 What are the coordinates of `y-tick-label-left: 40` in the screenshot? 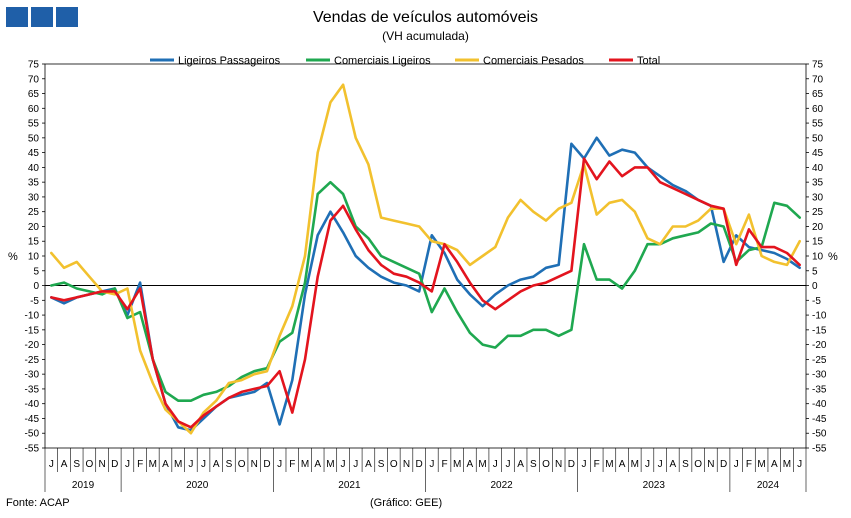 It's located at (34, 168).